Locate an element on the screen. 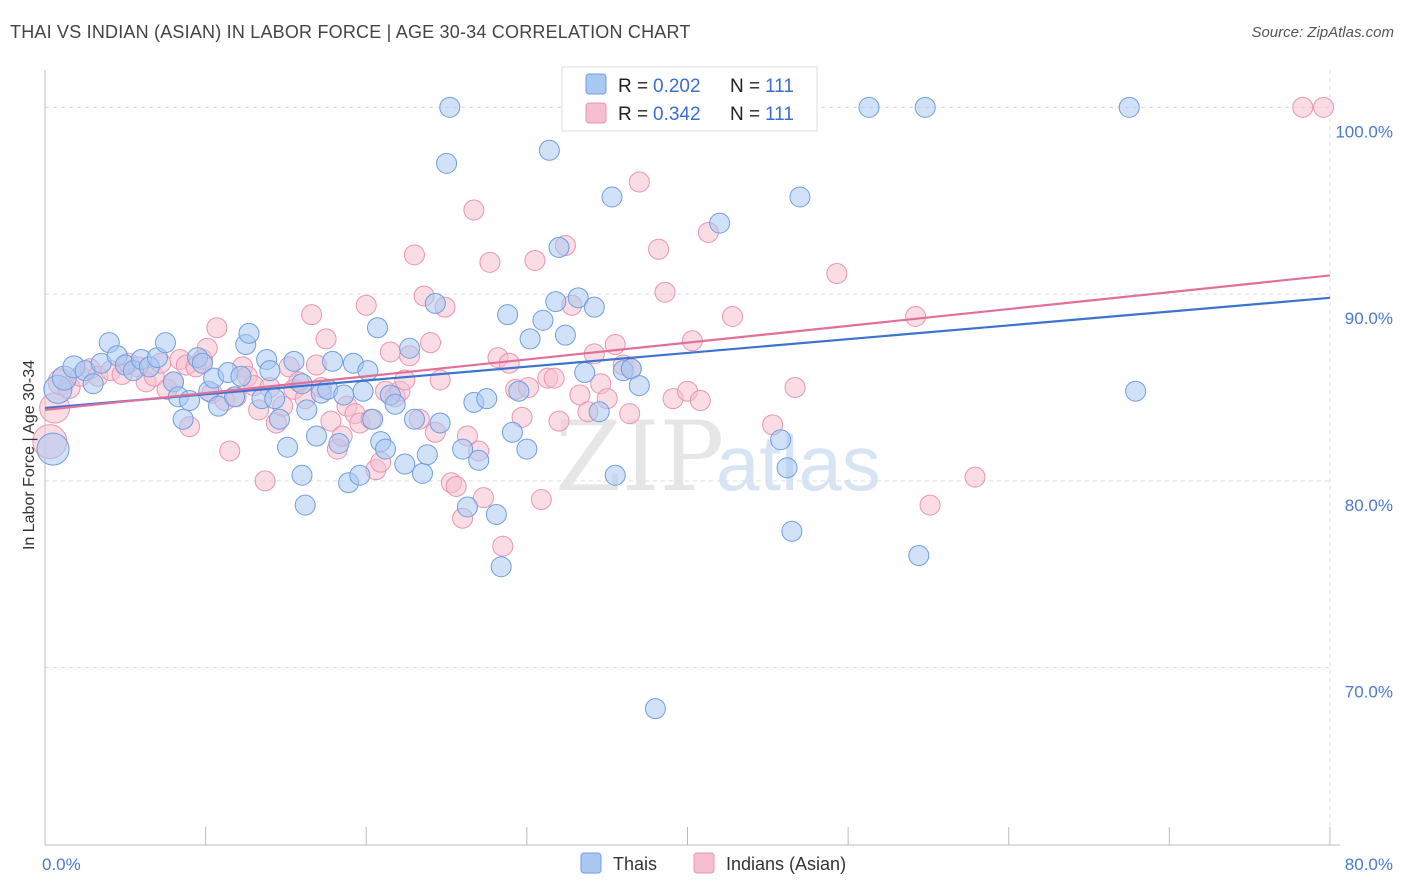  thai-bottom-label: Thais is located at coordinates (635, 864).